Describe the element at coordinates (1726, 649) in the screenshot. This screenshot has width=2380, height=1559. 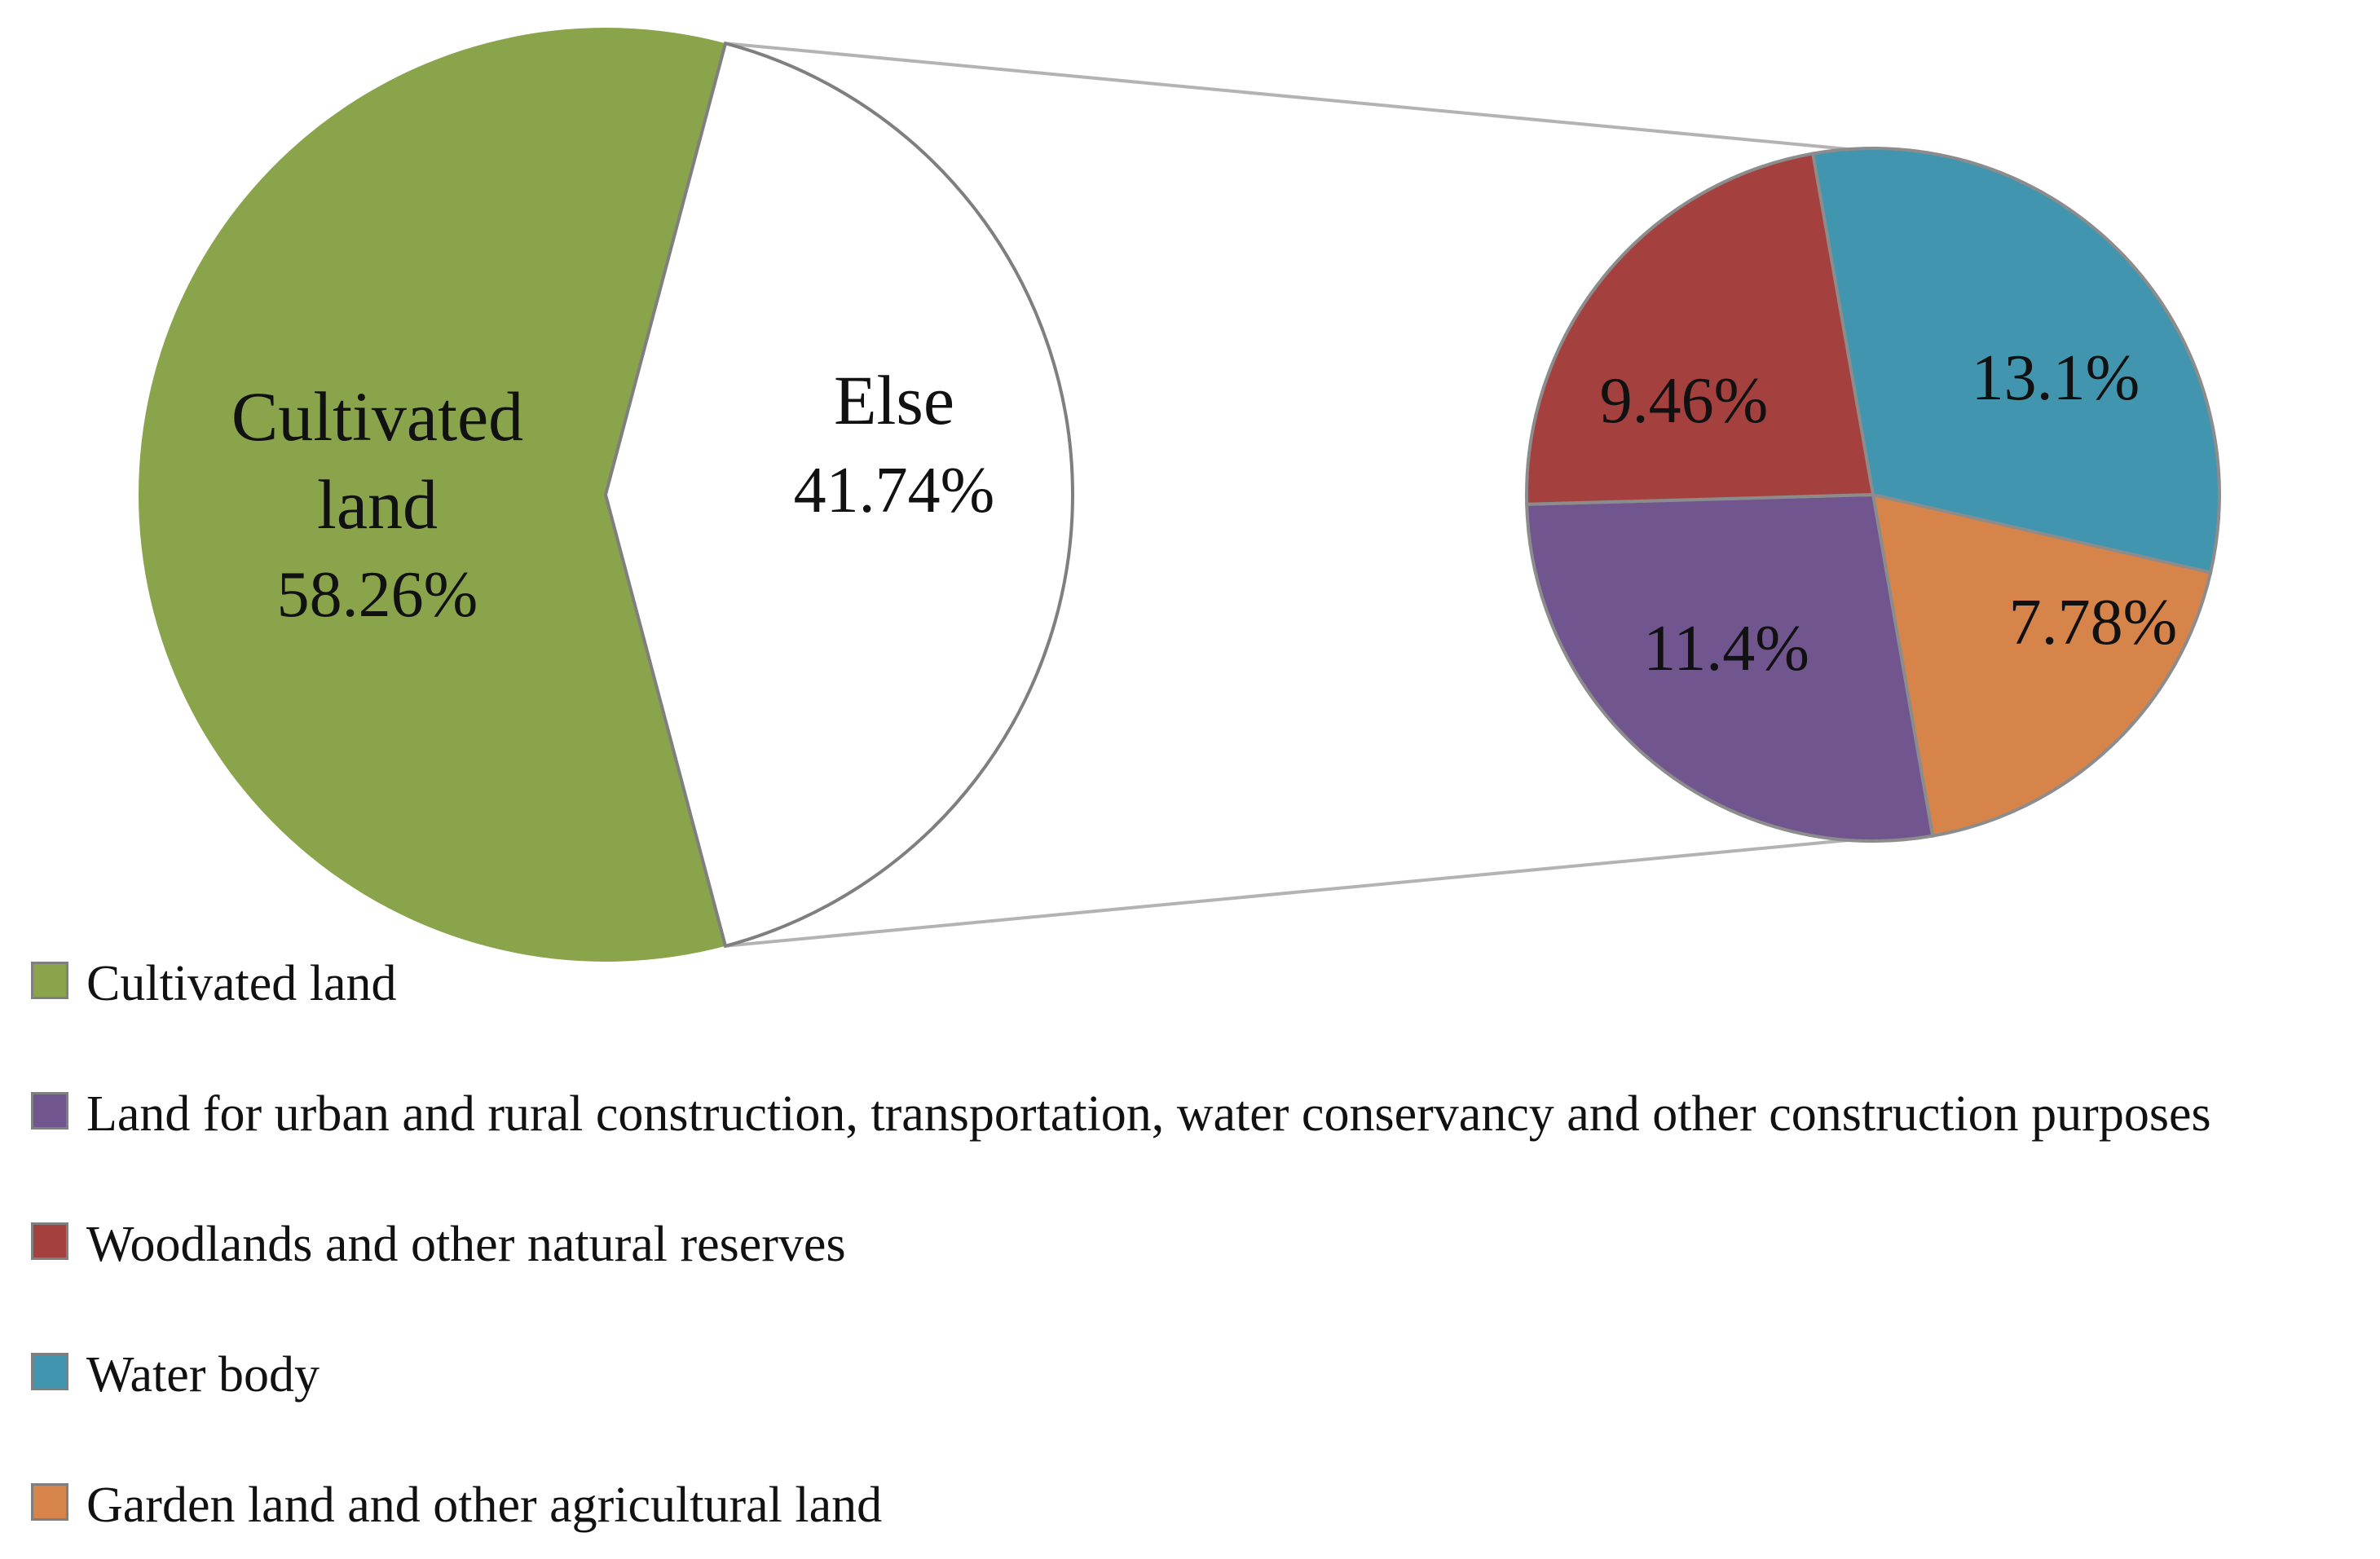
I see `sec-label-construction-land: 11.4%` at that location.